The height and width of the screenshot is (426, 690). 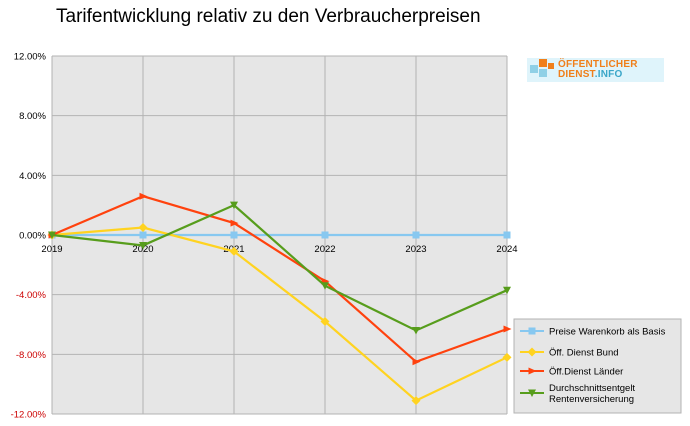 I want to click on x-tick-label: 2020, so click(x=142, y=249).